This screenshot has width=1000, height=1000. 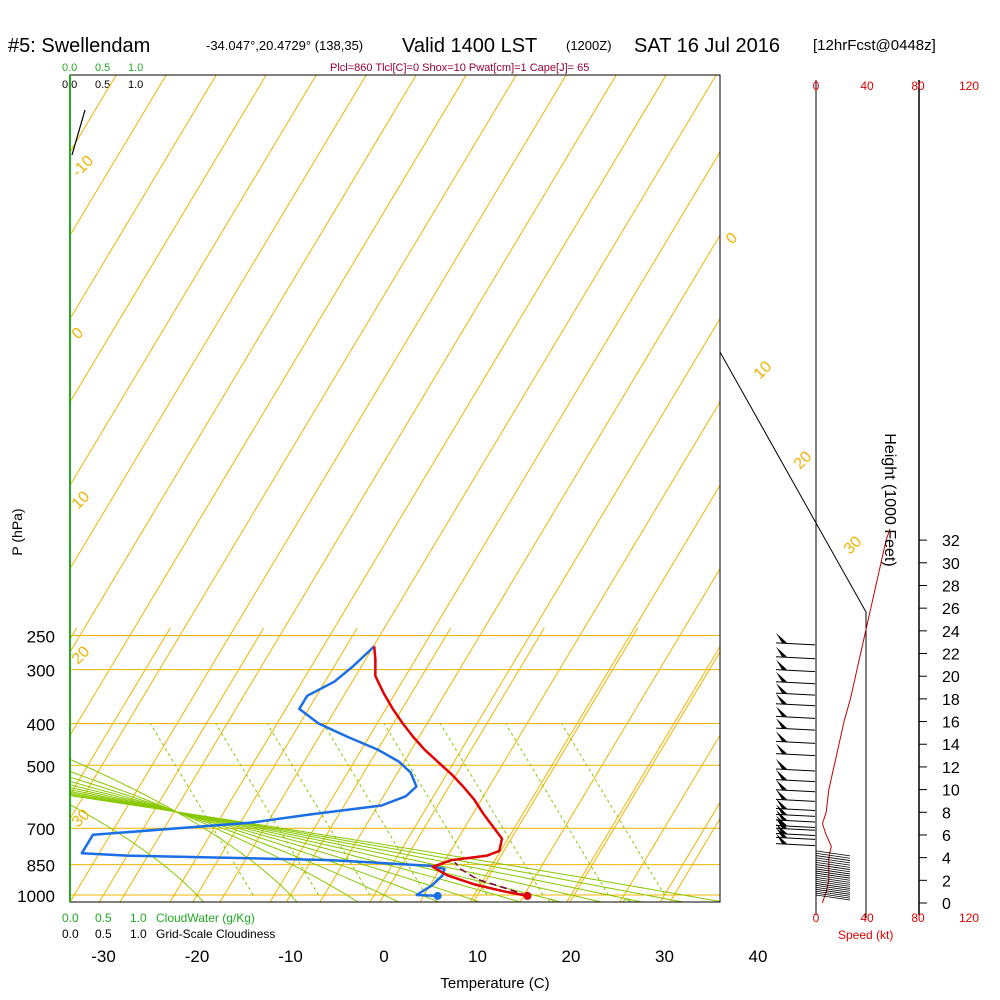 What do you see at coordinates (425, 908) in the screenshot?
I see `mixing-ratio-label: 5` at bounding box center [425, 908].